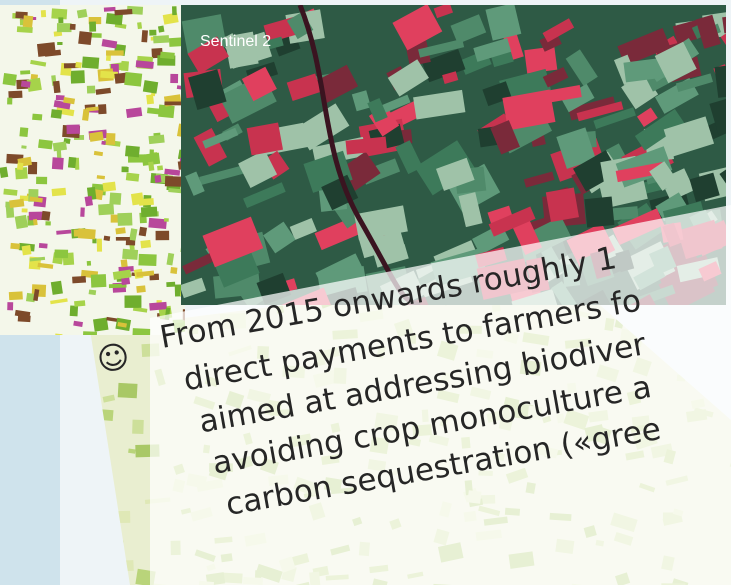  I want to click on field-map, so click(92, 170).